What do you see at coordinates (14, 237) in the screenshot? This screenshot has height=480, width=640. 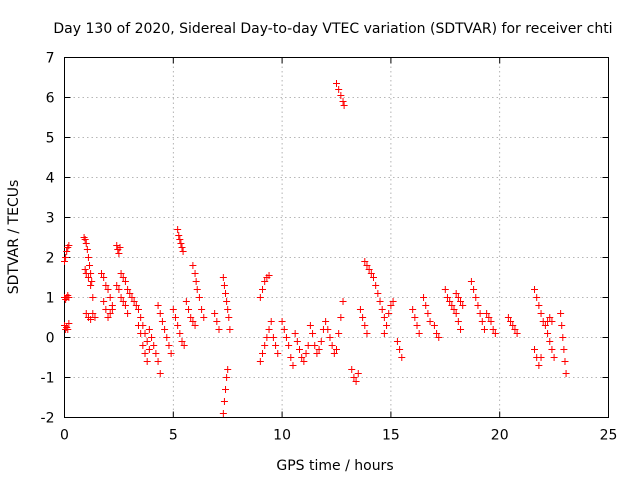 I see `y-axis-title: SDTVAR / TECUs` at bounding box center [14, 237].